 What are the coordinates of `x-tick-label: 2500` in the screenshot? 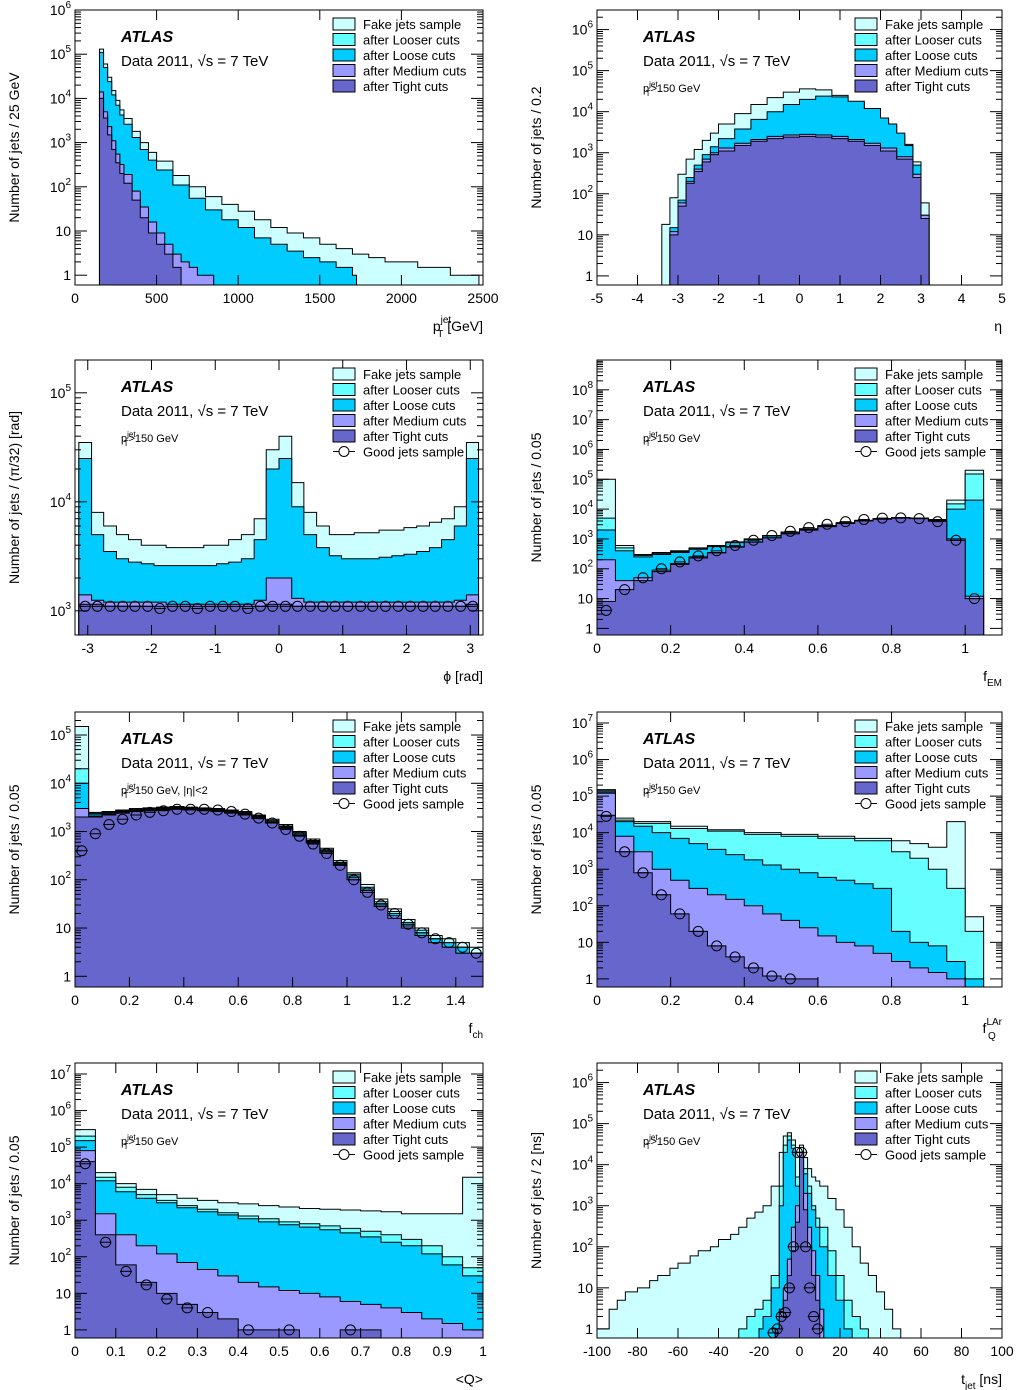 It's located at (482, 298).